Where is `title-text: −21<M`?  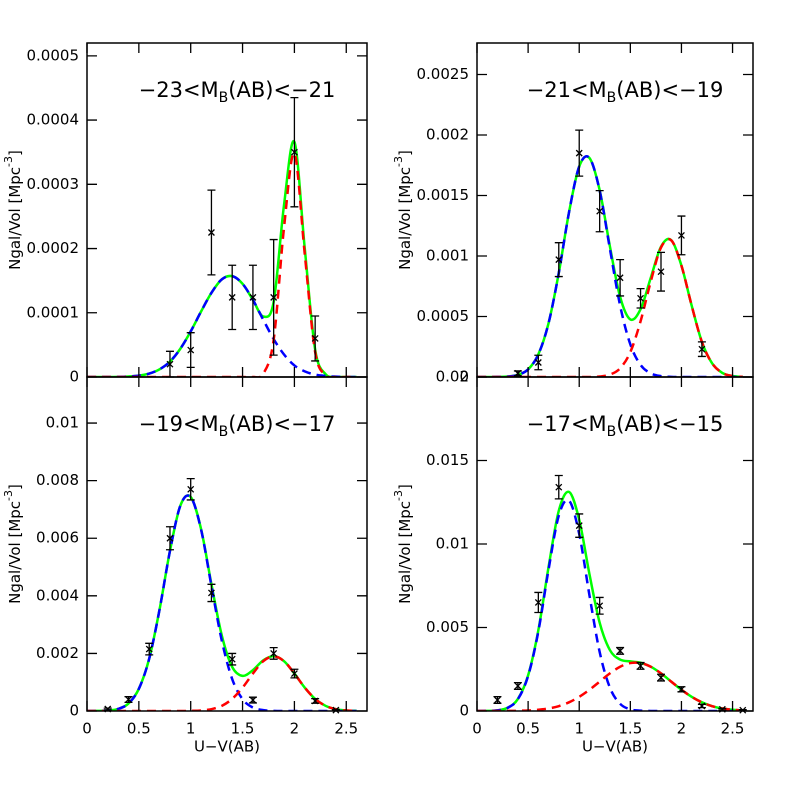
title-text: −21<M is located at coordinates (567, 90).